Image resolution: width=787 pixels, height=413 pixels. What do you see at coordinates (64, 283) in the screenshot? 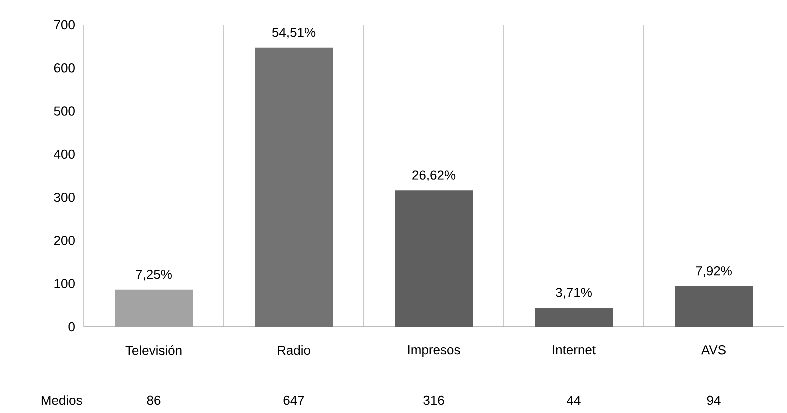
I see `y-tick-label: 100` at bounding box center [64, 283].